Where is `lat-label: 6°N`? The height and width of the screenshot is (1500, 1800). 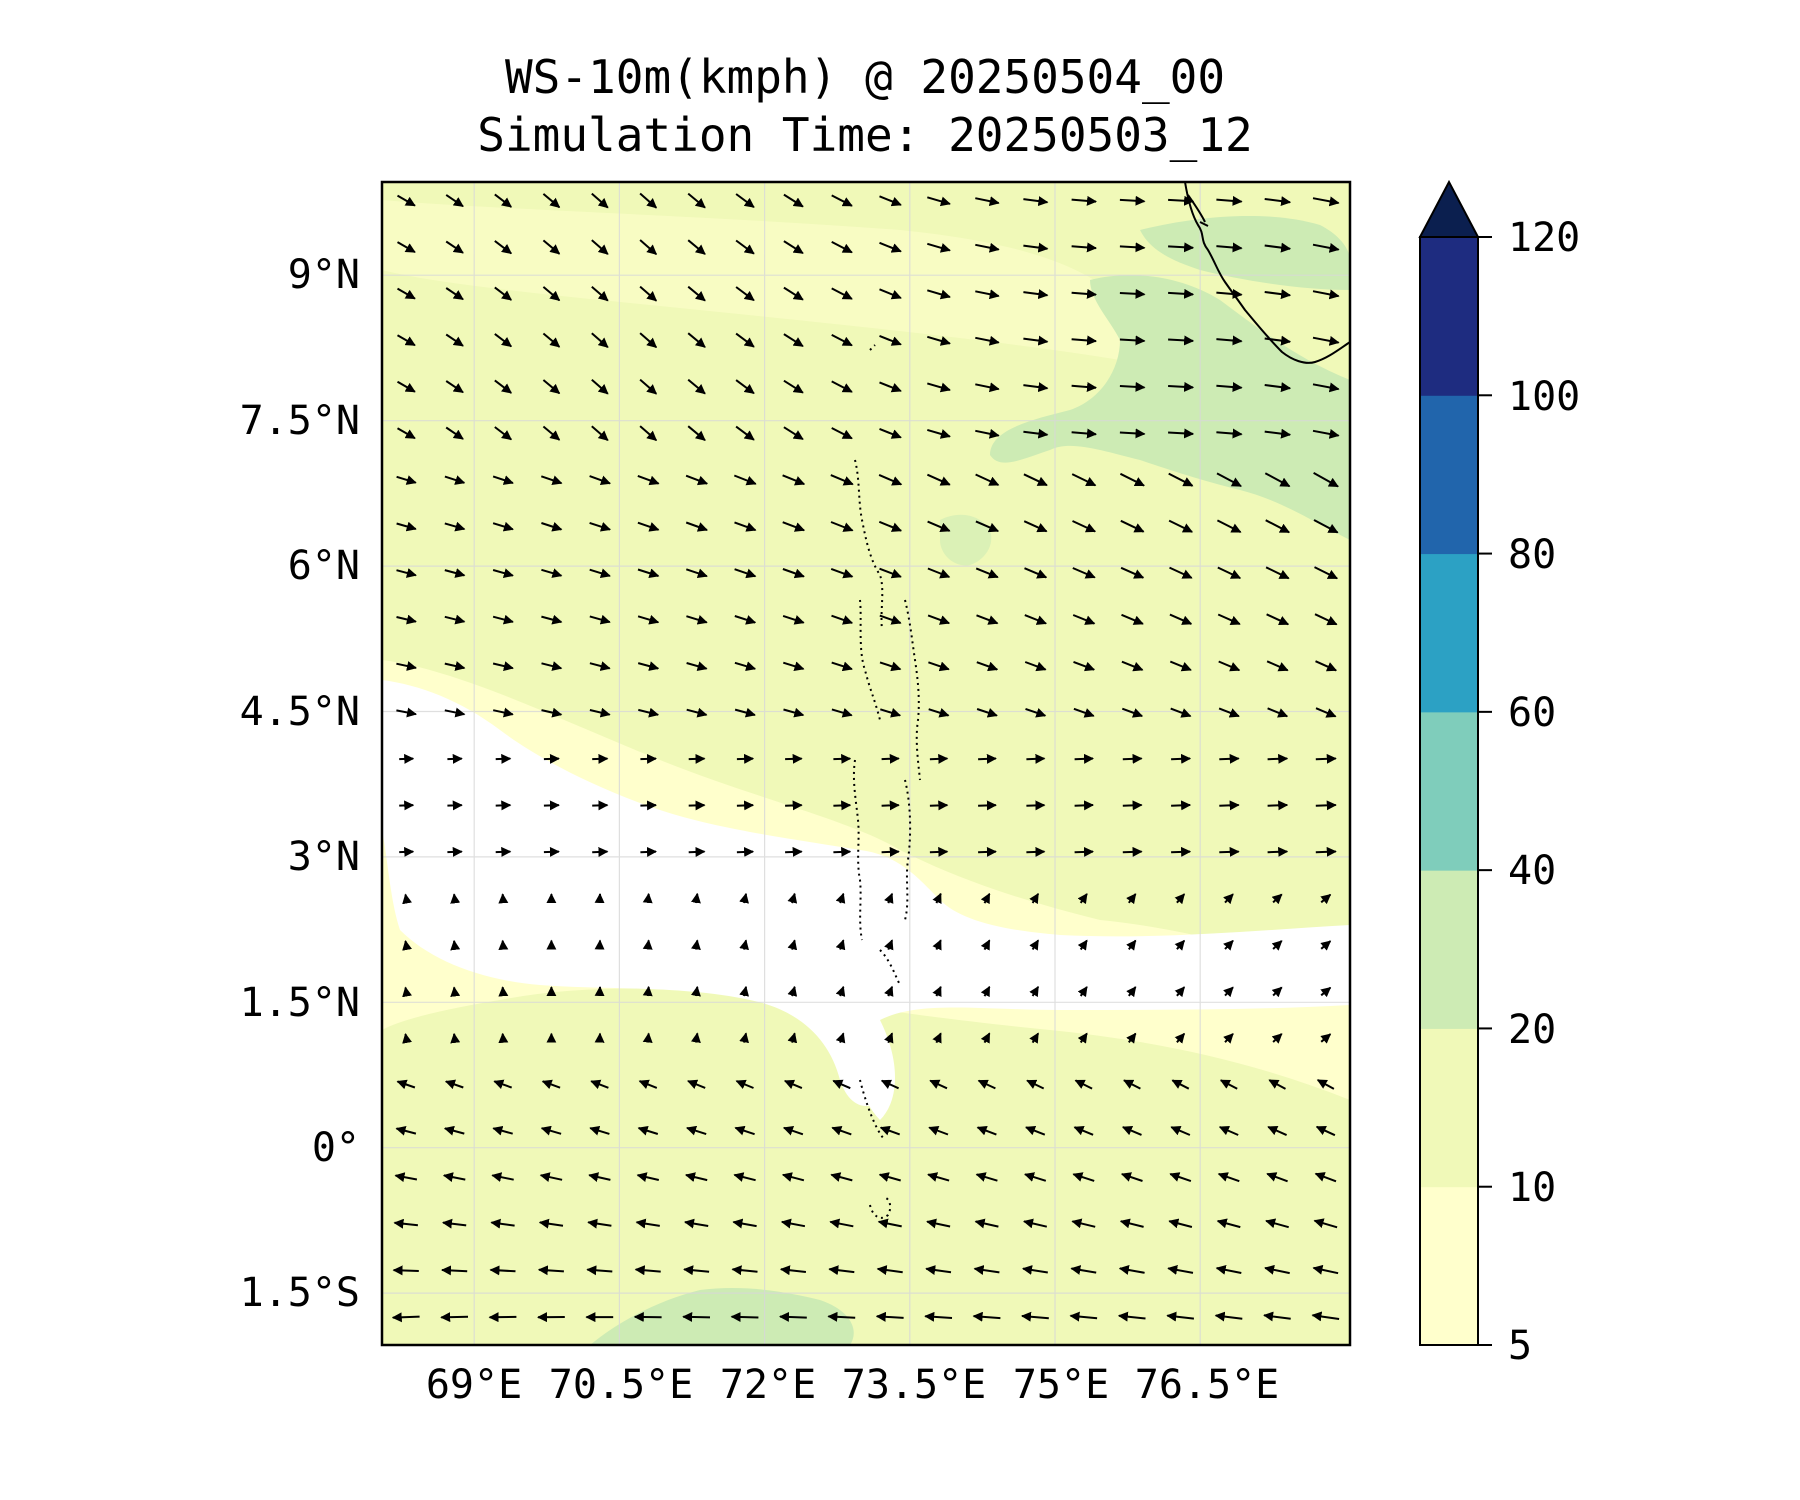 lat-label: 6°N is located at coordinates (324, 566).